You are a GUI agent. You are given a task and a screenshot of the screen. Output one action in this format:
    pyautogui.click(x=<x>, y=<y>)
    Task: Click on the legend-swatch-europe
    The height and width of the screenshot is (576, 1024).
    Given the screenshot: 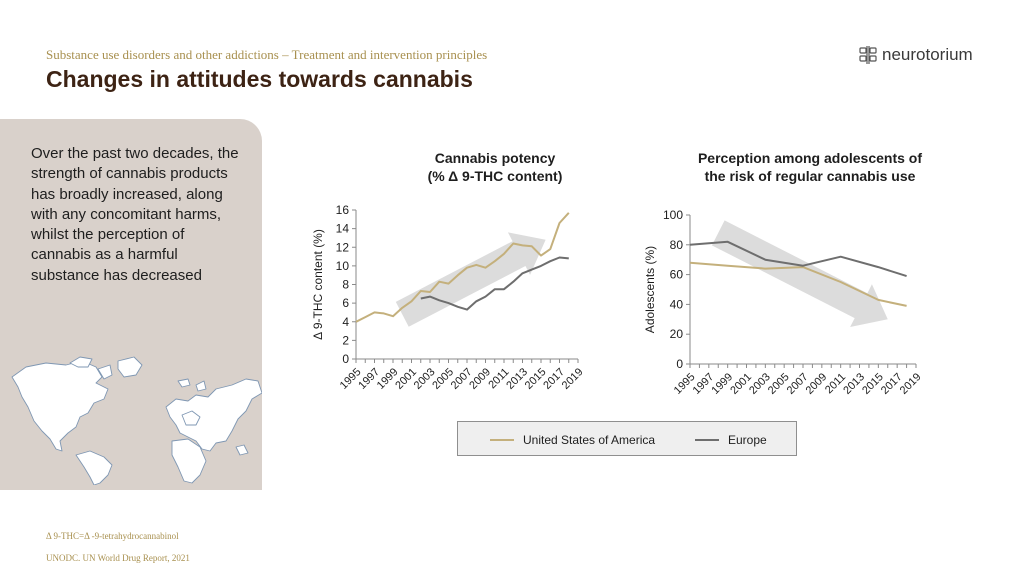 What is the action you would take?
    pyautogui.click(x=707, y=440)
    